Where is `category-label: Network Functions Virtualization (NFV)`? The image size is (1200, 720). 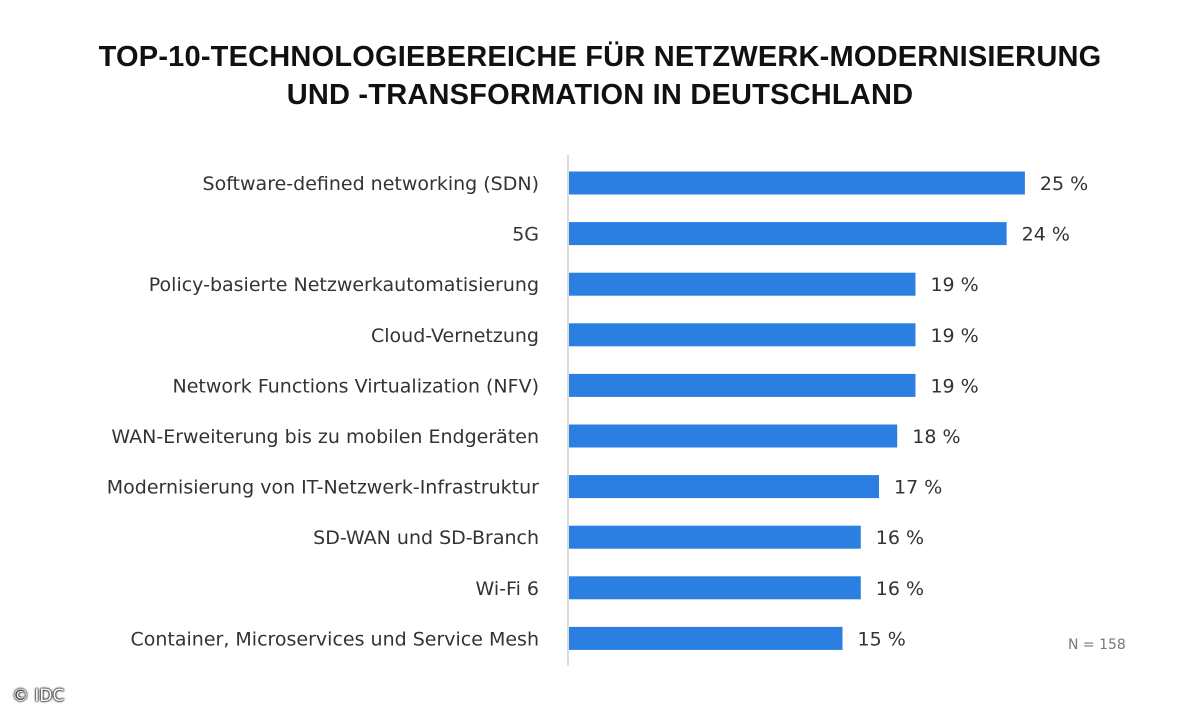
category-label: Network Functions Virtualization (NFV) is located at coordinates (355, 386).